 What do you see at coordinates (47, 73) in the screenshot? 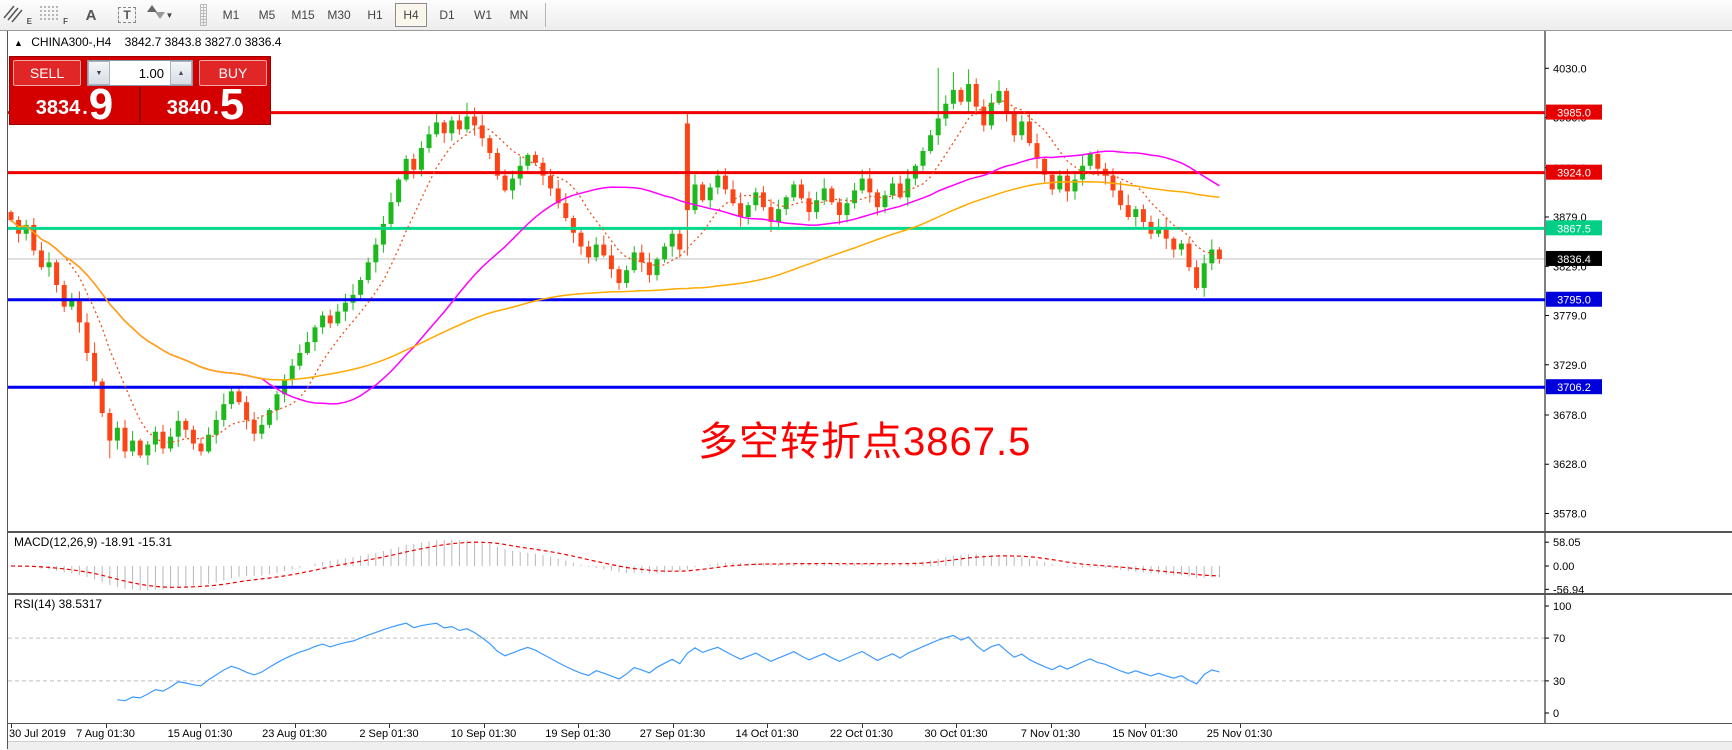
I see `sell-button: SELL` at bounding box center [47, 73].